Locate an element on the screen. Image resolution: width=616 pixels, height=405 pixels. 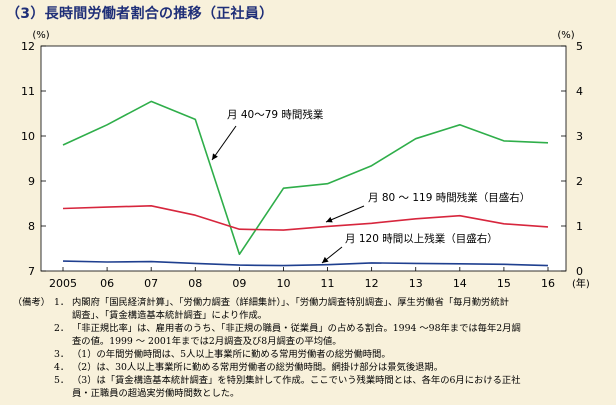
y-left-tick-label: 7 is located at coordinates (31, 271).